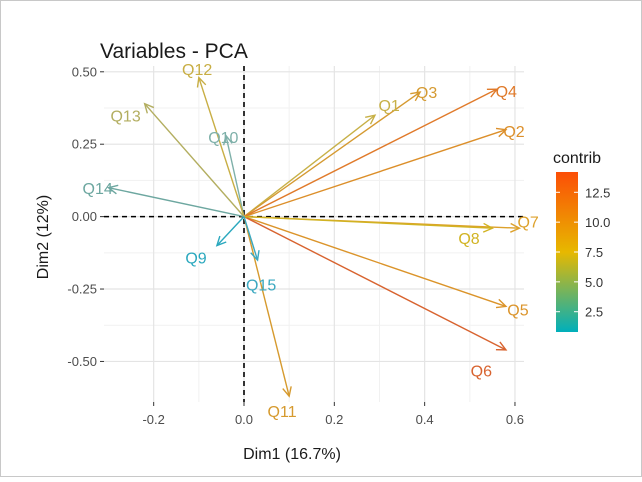 The image size is (642, 482). I want to click on y-axis-label: Dim2 (12%), so click(43, 237).